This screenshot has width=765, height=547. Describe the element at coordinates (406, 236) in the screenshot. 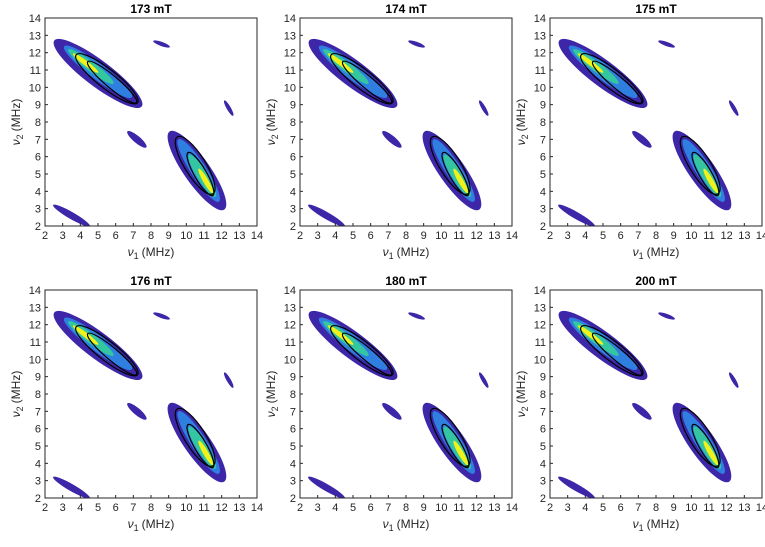

I see `x-tick-label: 8` at that location.